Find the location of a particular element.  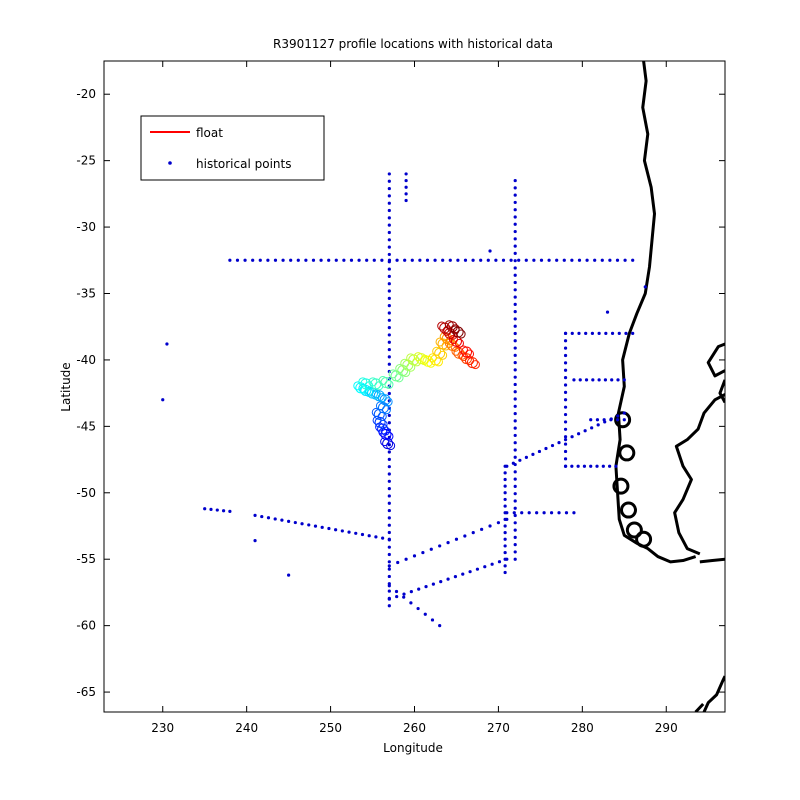

coastline-detail is located at coordinates (623, 420).